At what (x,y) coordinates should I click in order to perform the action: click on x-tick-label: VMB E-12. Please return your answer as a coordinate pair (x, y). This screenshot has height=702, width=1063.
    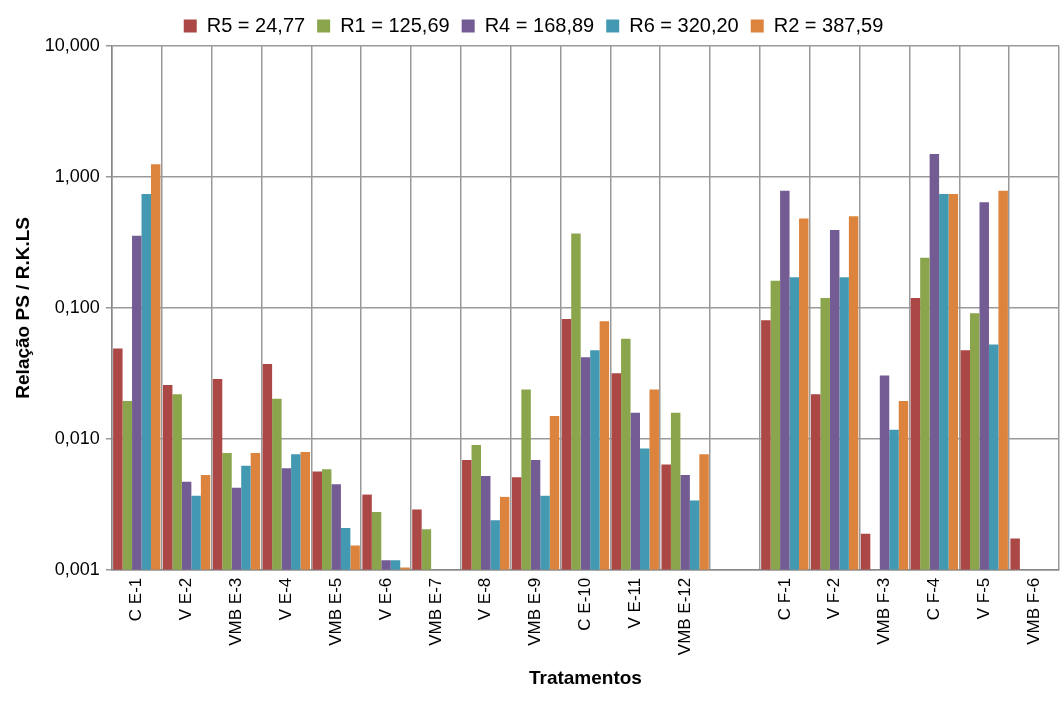
    Looking at the image, I should click on (684, 616).